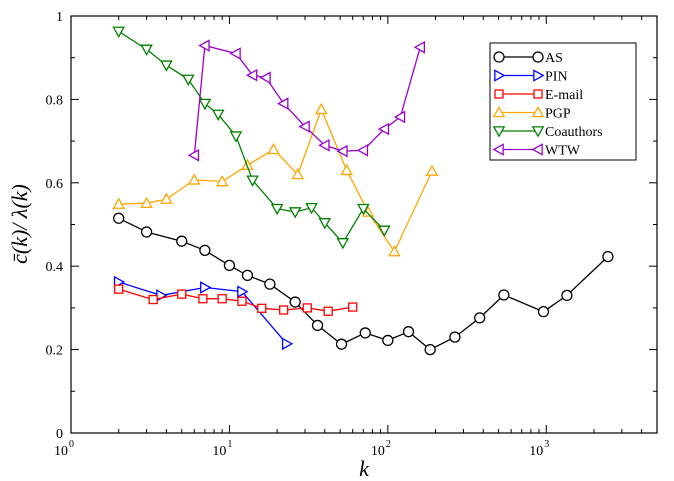 The image size is (674, 481). I want to click on x-tick-label: 10 1, so click(222, 449).